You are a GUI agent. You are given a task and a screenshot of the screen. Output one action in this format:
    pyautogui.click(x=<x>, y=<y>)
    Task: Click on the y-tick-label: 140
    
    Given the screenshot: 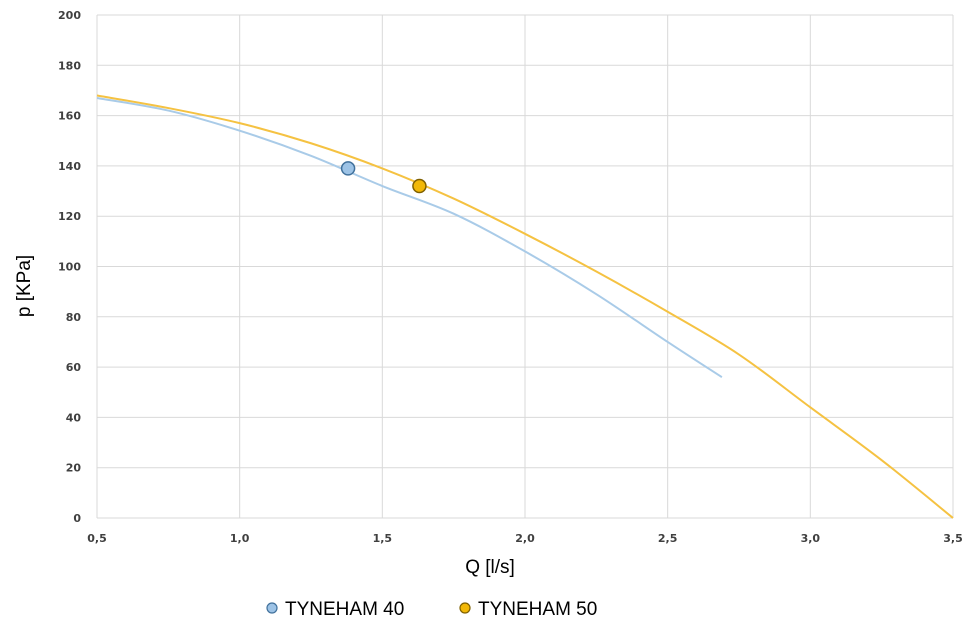 What is the action you would take?
    pyautogui.click(x=69, y=166)
    